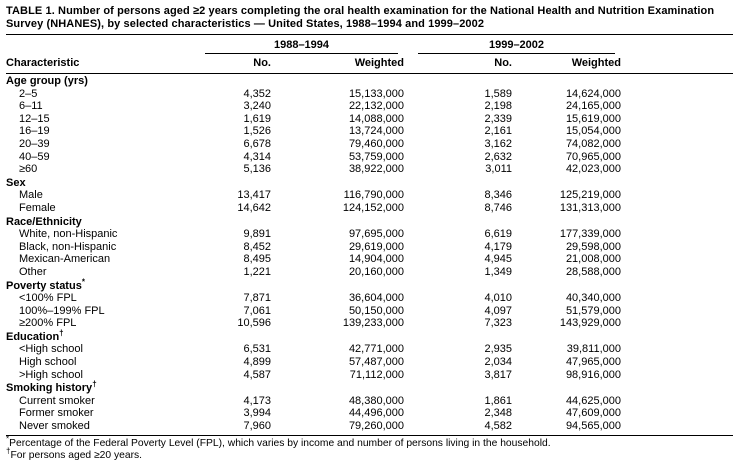  I want to click on cell-value: 1,526, so click(257, 131).